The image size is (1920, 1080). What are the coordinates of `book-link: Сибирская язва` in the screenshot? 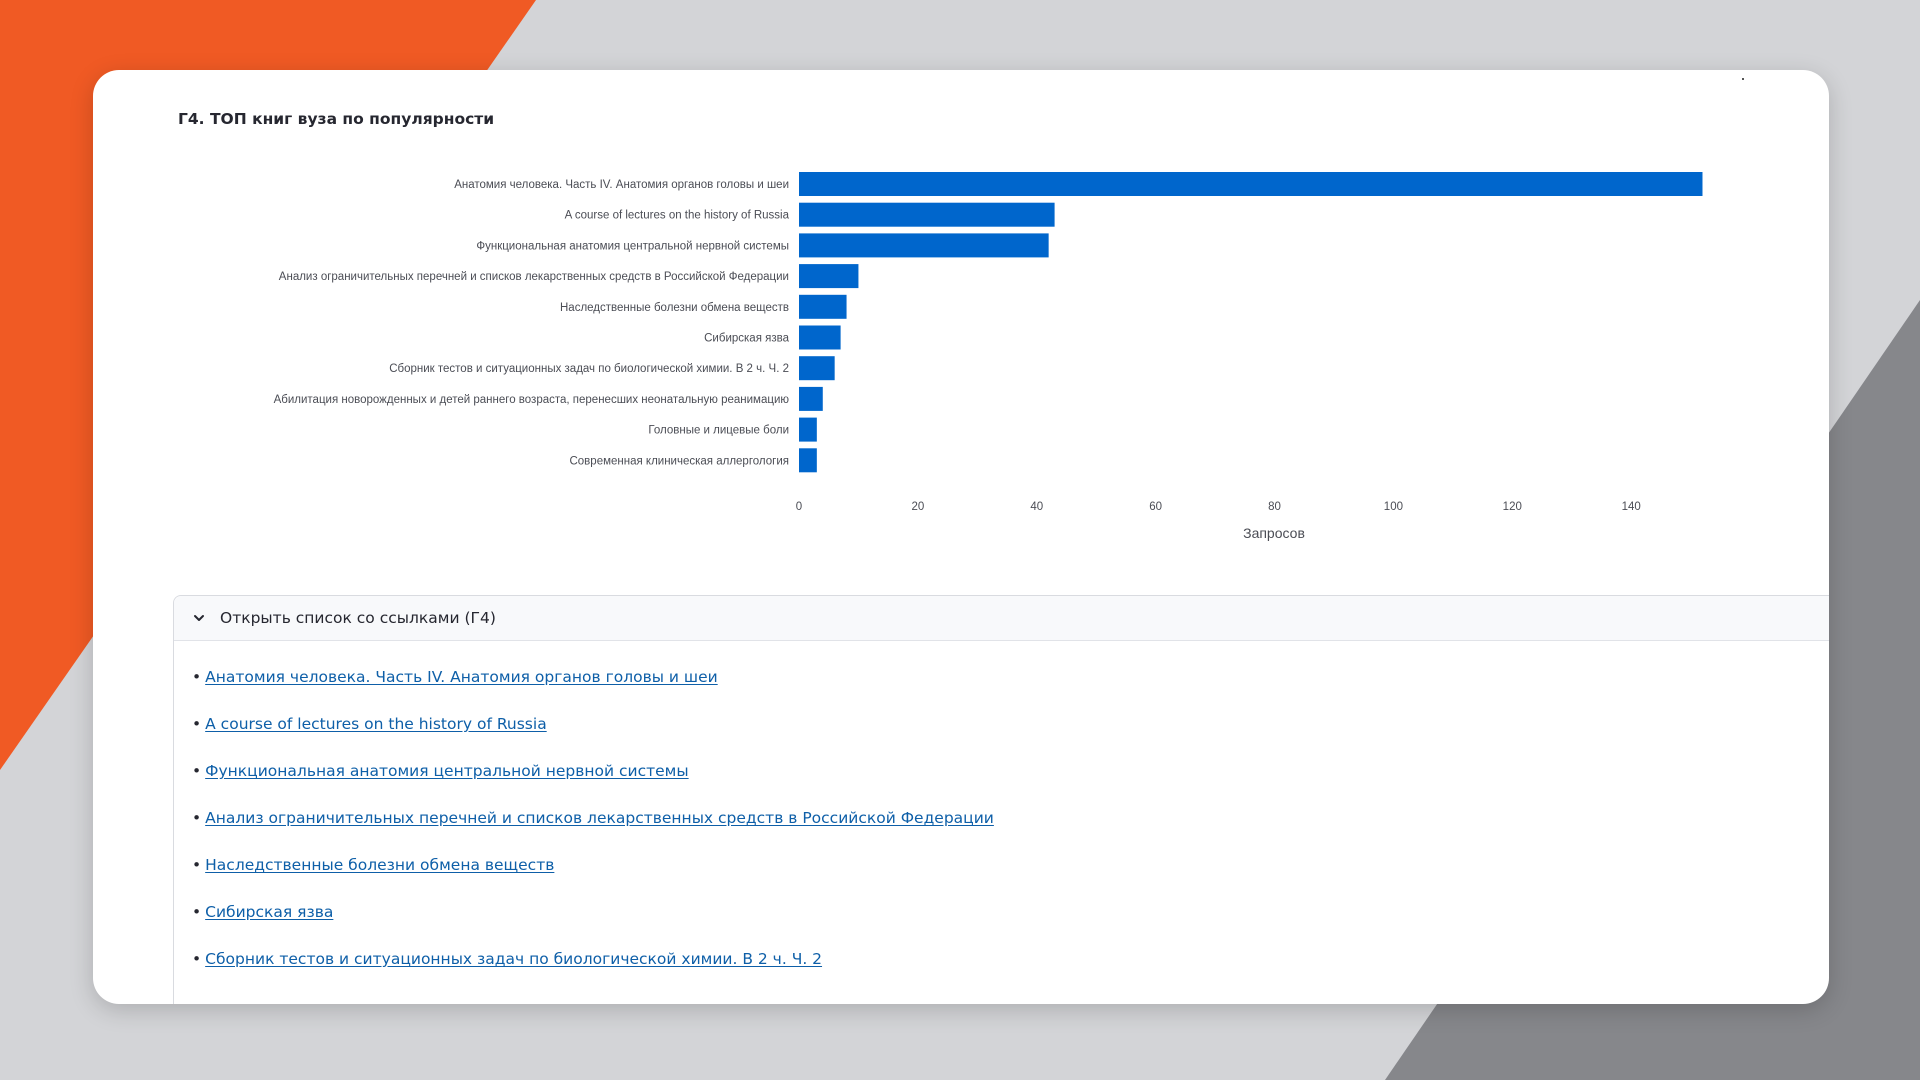 It's located at (269, 912).